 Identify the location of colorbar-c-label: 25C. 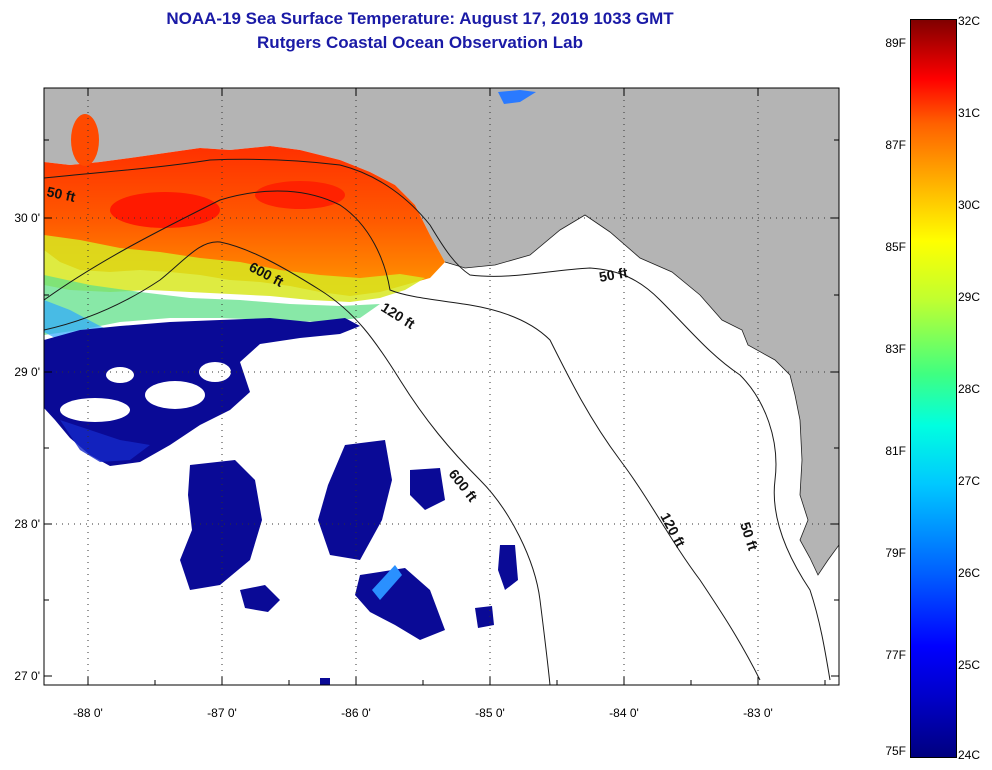
(969, 665).